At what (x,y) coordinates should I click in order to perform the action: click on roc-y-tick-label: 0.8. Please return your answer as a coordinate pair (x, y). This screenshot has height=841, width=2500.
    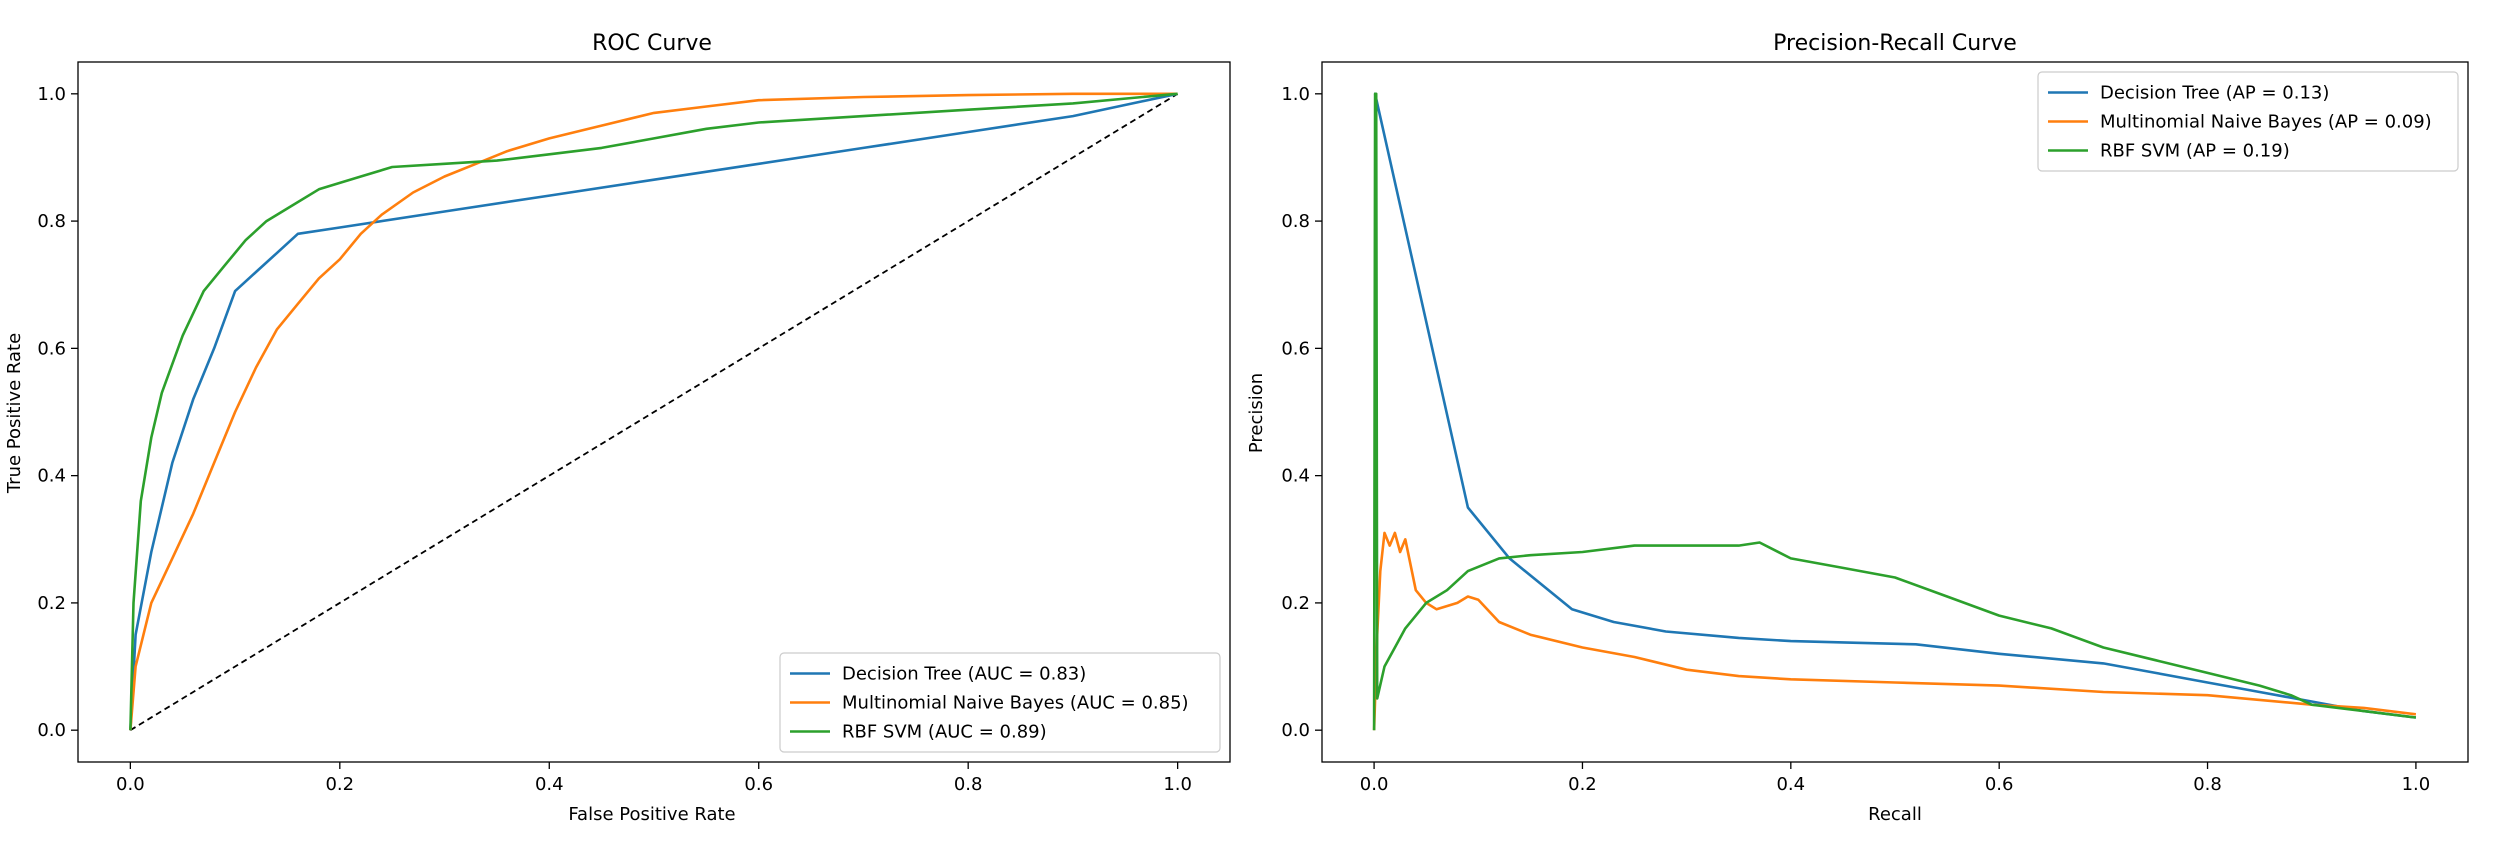
    Looking at the image, I should click on (51, 221).